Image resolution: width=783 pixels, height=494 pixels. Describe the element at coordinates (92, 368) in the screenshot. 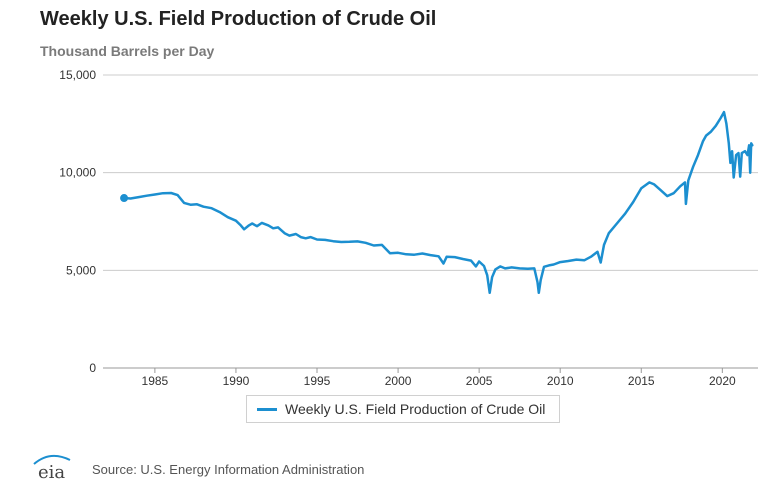

I see `y-tick-label: 0` at that location.